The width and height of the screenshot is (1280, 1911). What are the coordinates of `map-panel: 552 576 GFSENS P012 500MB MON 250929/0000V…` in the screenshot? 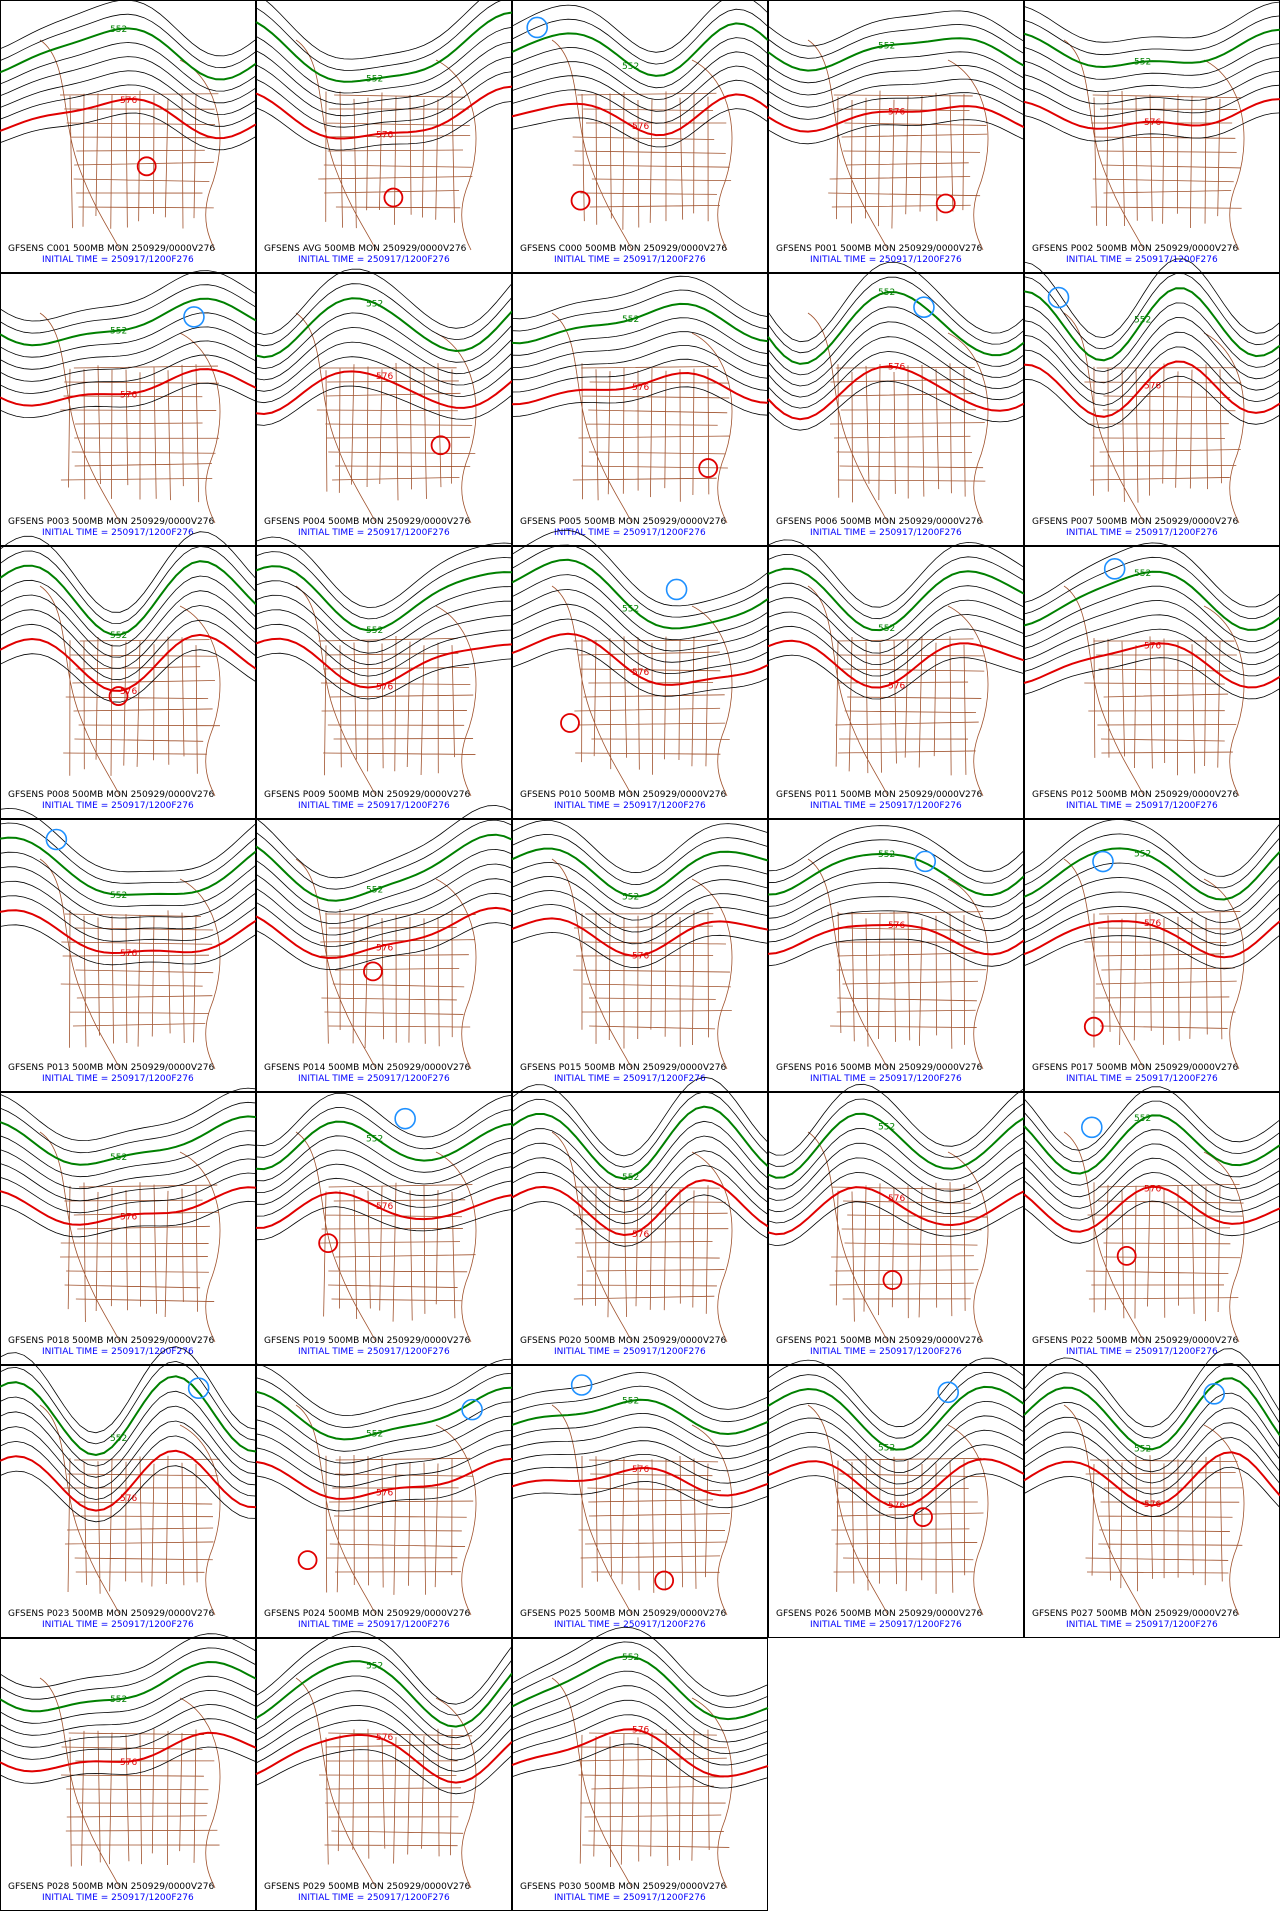 It's located at (1151, 680).